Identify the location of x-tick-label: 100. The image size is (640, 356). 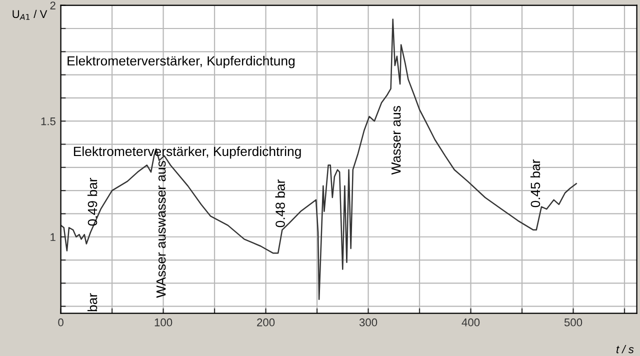
(163, 322).